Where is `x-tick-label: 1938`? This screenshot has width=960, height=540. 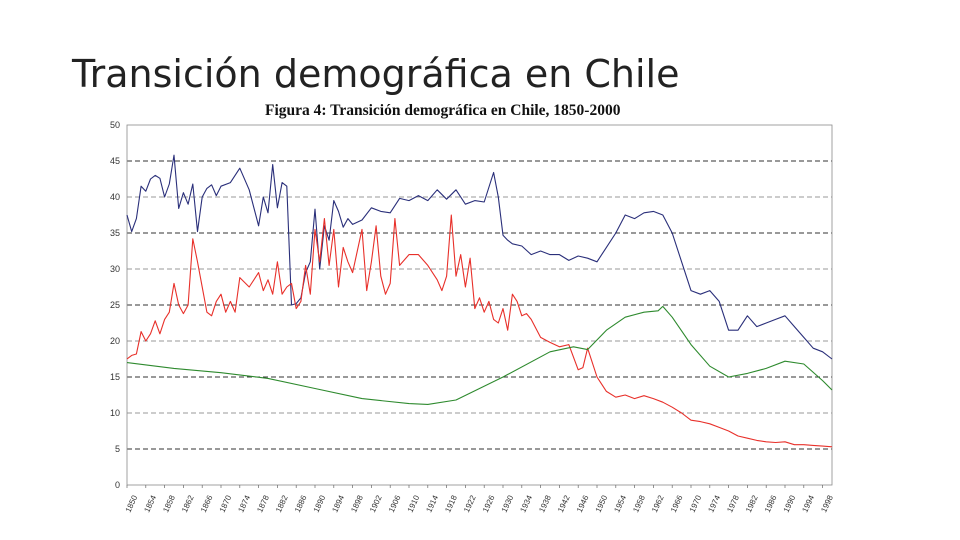
x-tick-label: 1938 is located at coordinates (545, 503).